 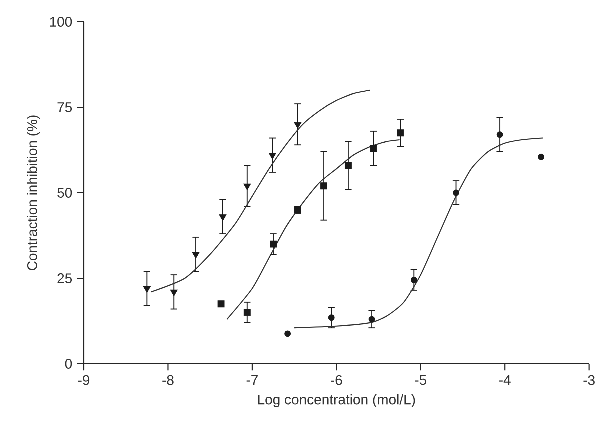 I want to click on y-tick-label: 25, so click(x=65, y=279).